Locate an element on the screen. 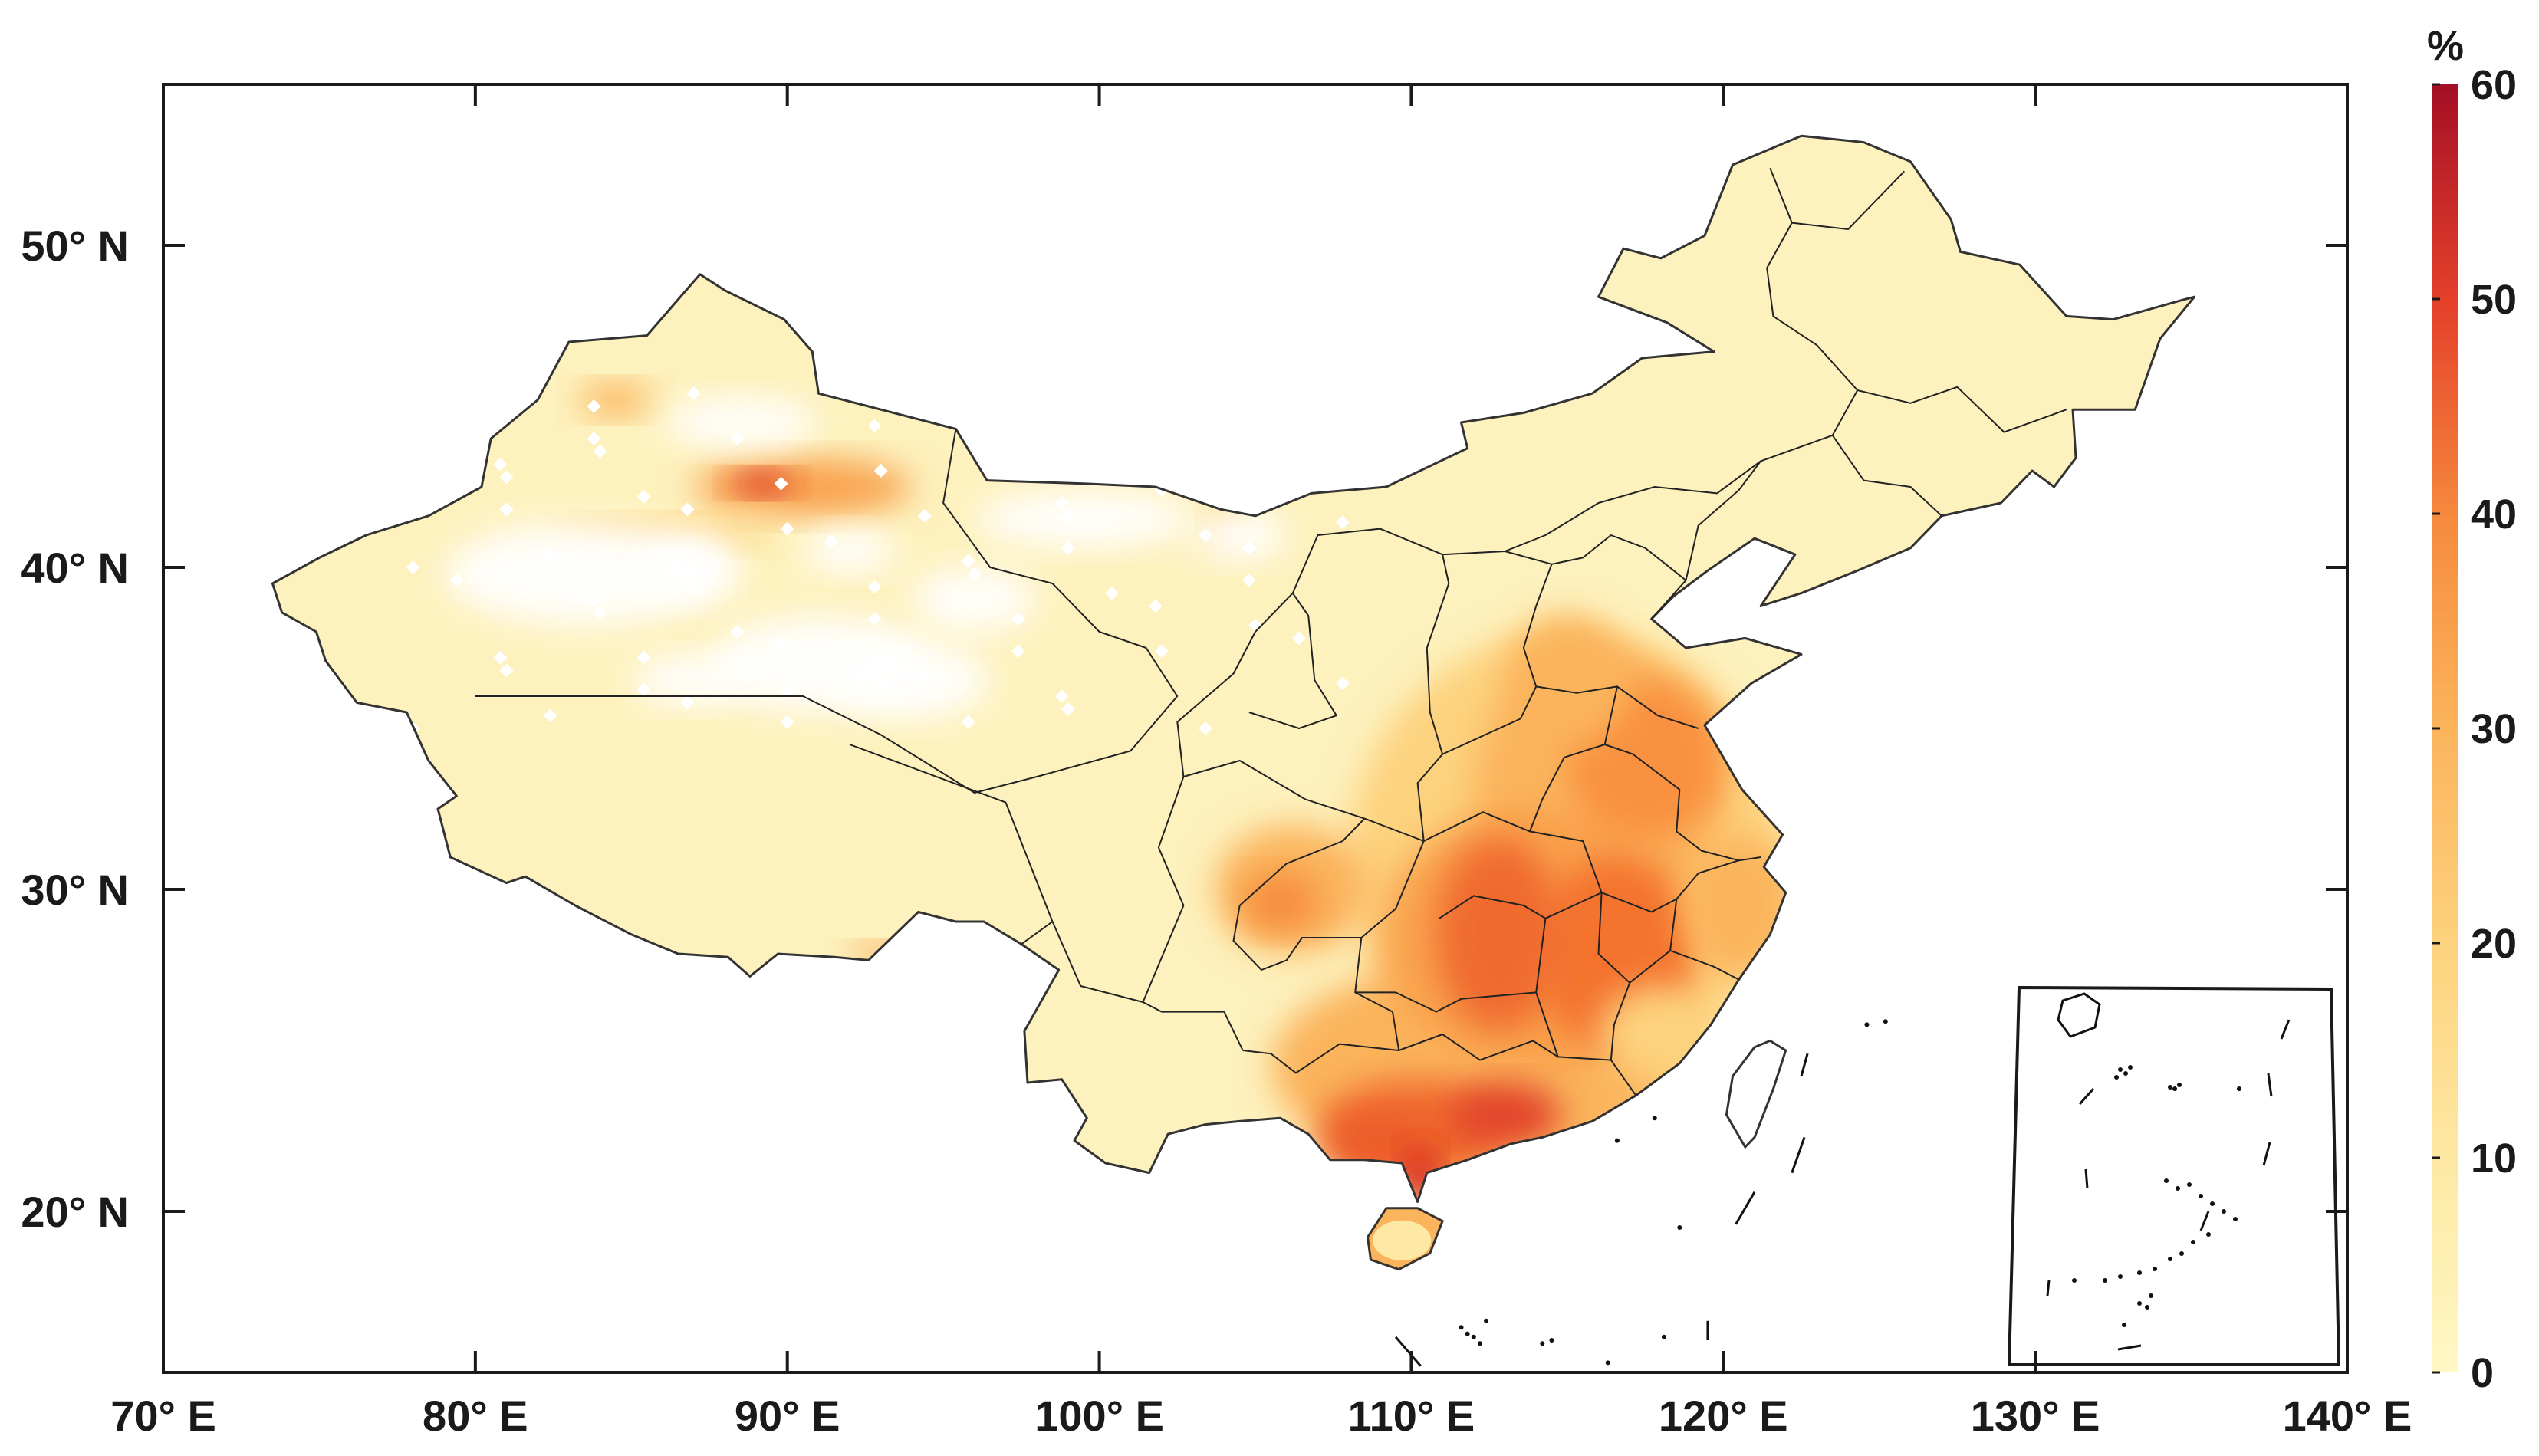  colorbar: % 0 10 20 30 40 50 60 is located at coordinates (2472, 709).